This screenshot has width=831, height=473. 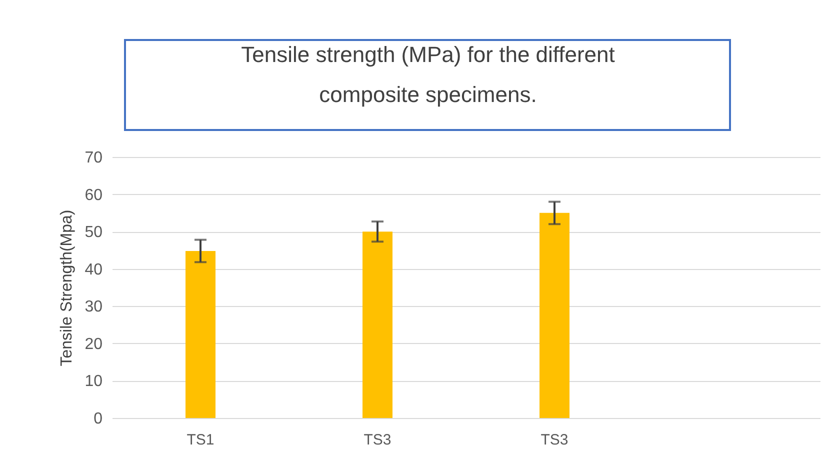 I want to click on chart-title: Tensile strength (MPa) for the different composite specimens., so click(x=428, y=74).